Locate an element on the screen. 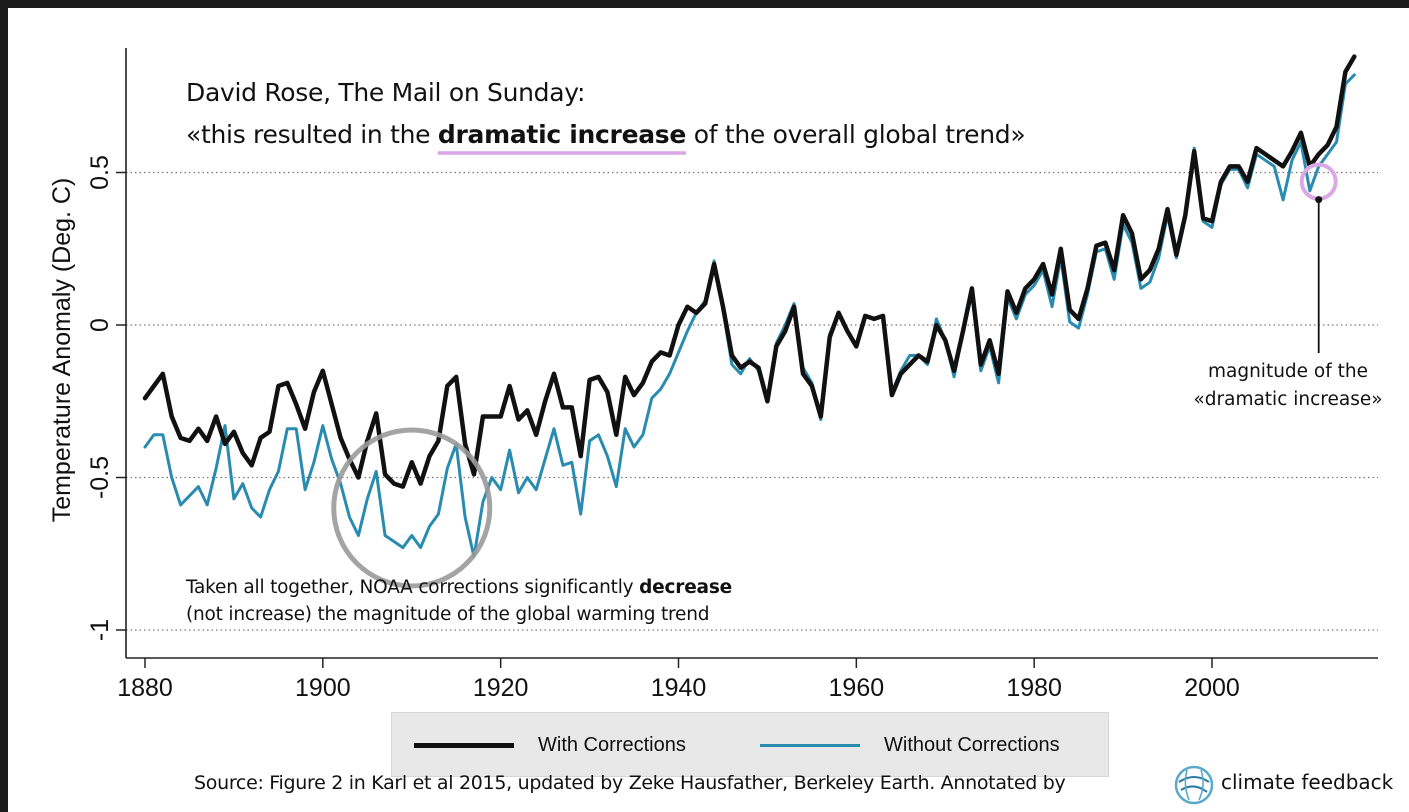 The height and width of the screenshot is (812, 1409). x-tick-label: 1880 is located at coordinates (145, 688).